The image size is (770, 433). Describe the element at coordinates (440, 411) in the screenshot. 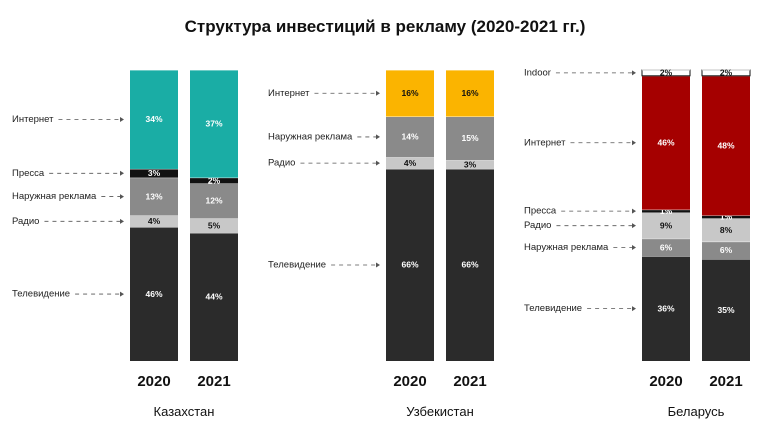

I see `country-label: Узбекистан` at that location.